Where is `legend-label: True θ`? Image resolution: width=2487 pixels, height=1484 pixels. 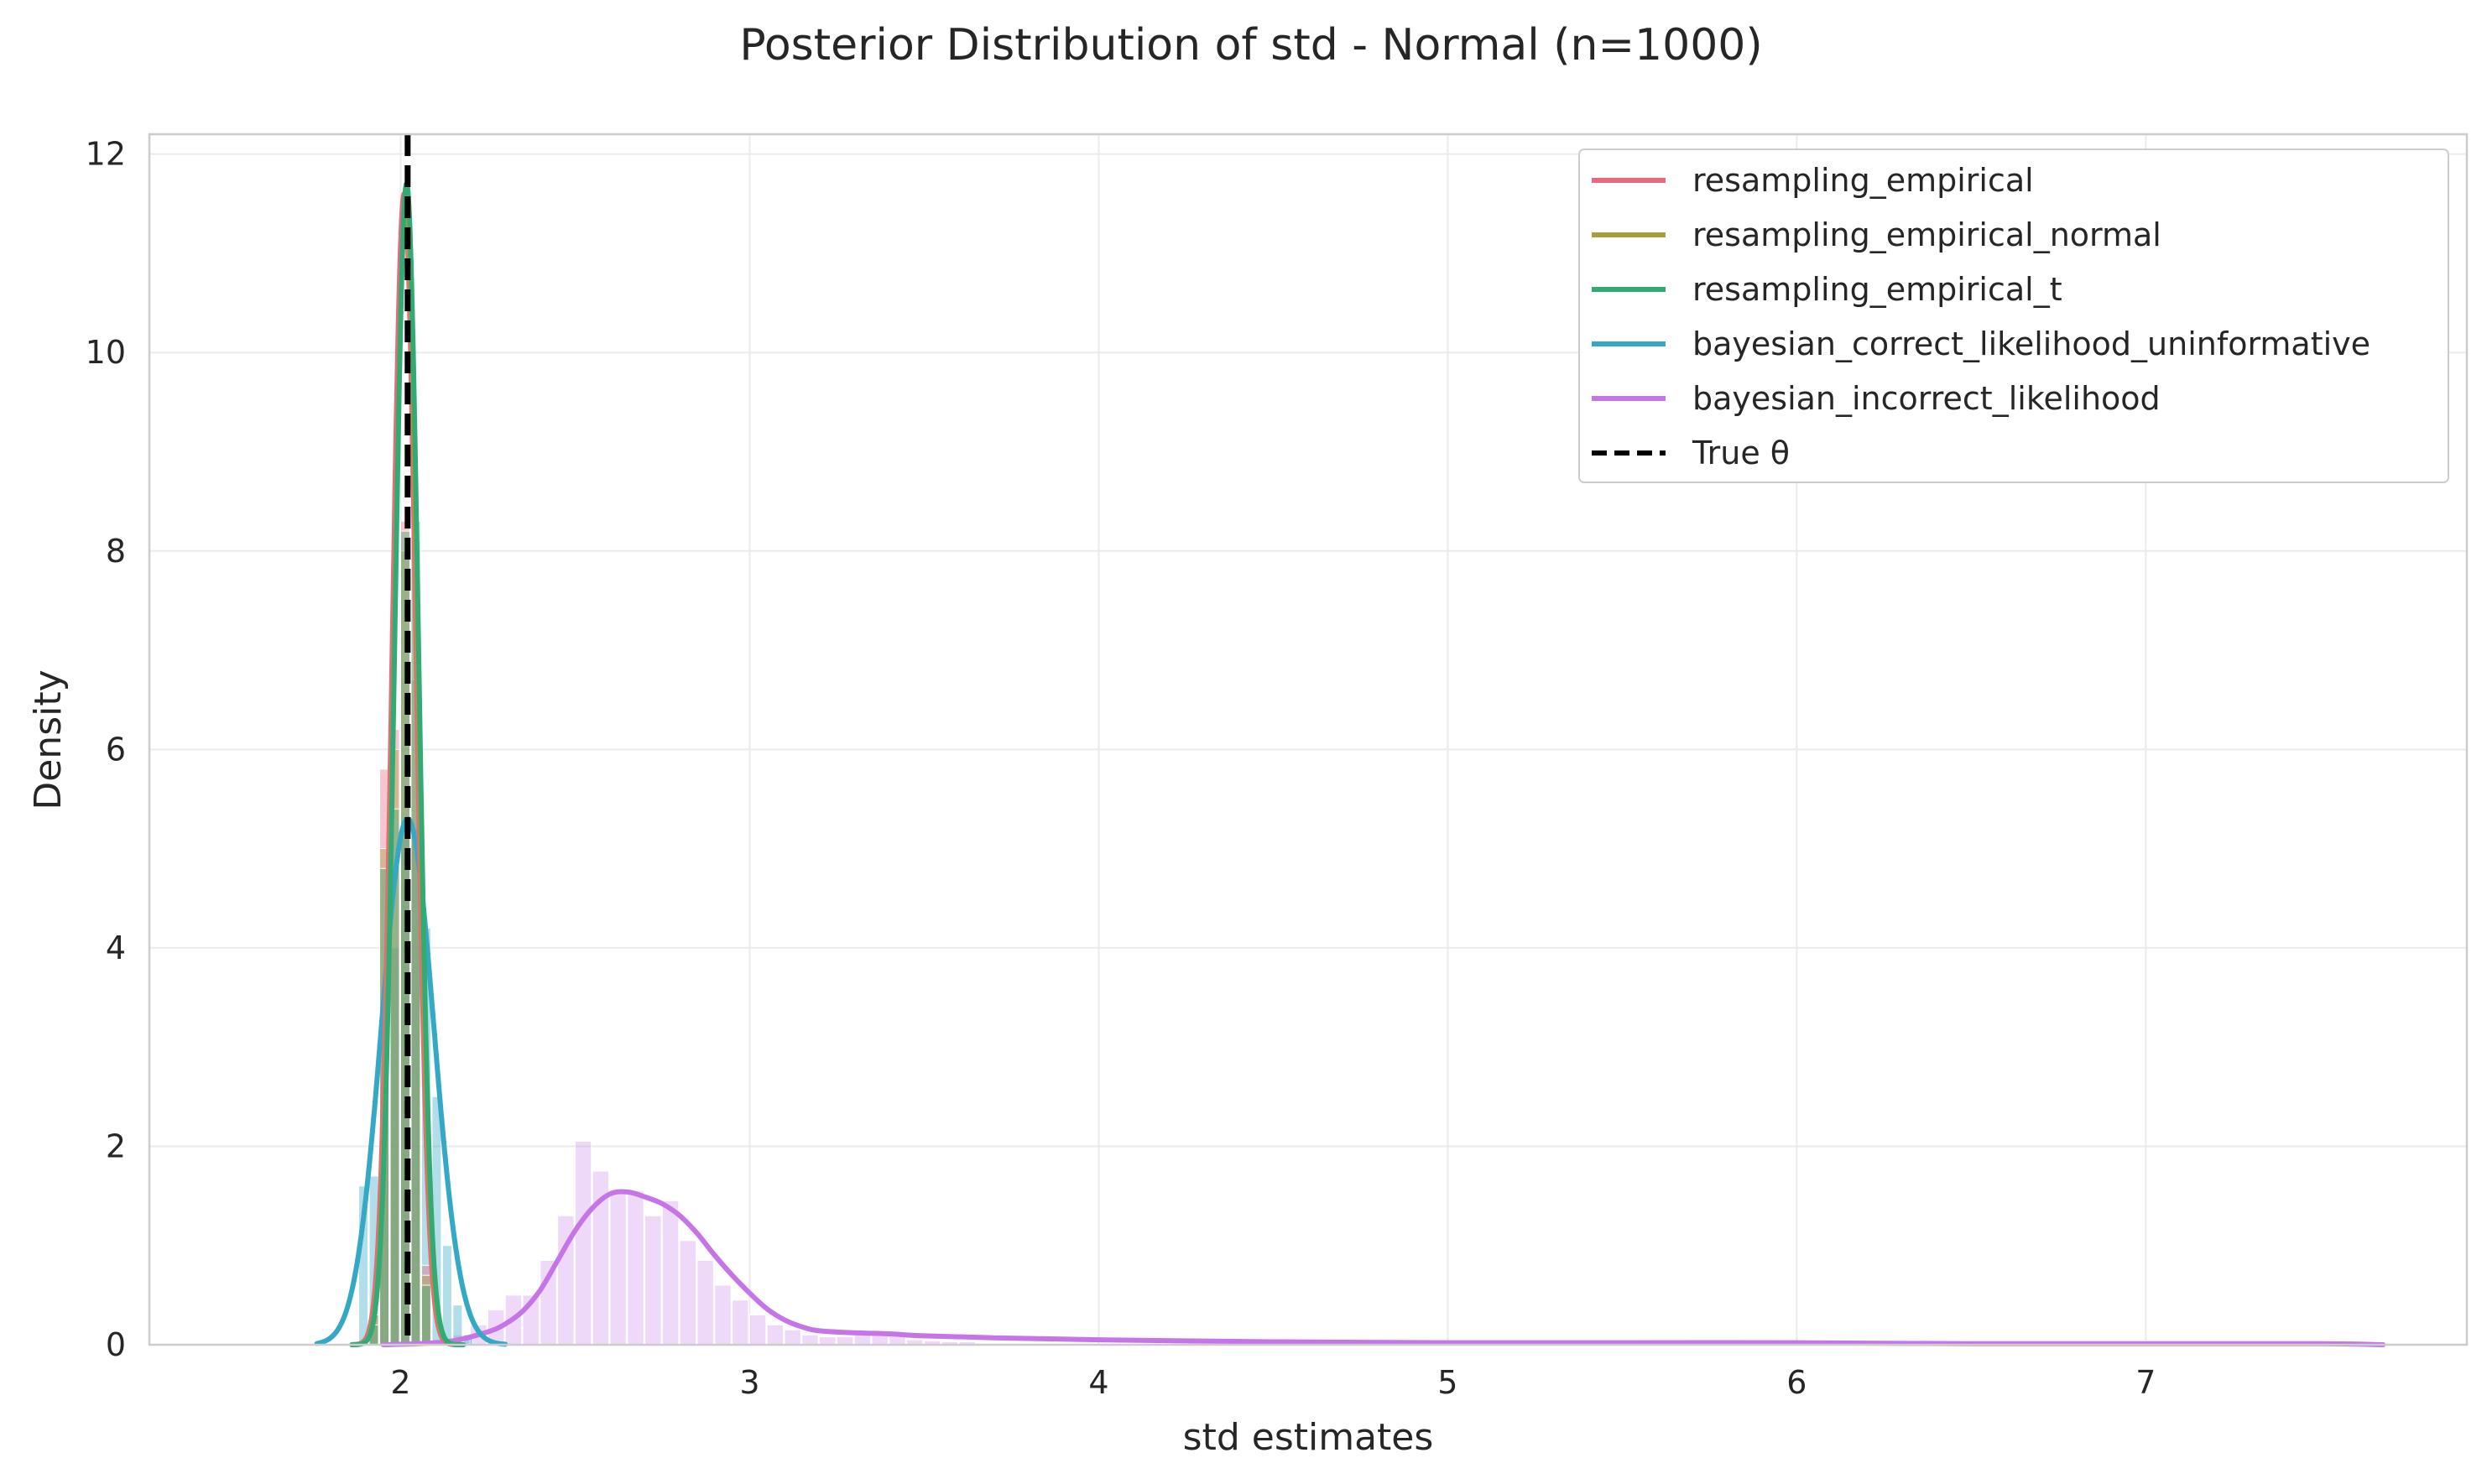
legend-label: True θ is located at coordinates (1741, 453).